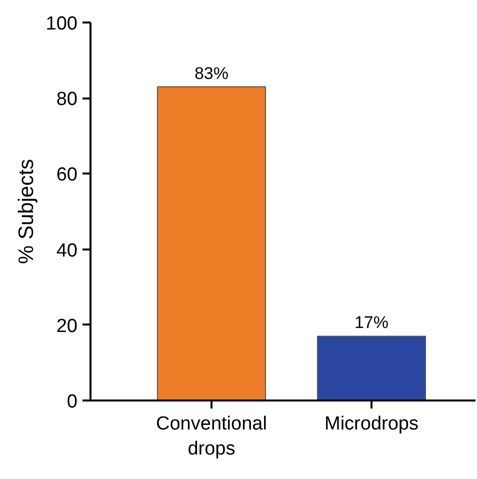  Describe the element at coordinates (211, 437) in the screenshot. I see `x-tick-label: Conventional drops` at that location.